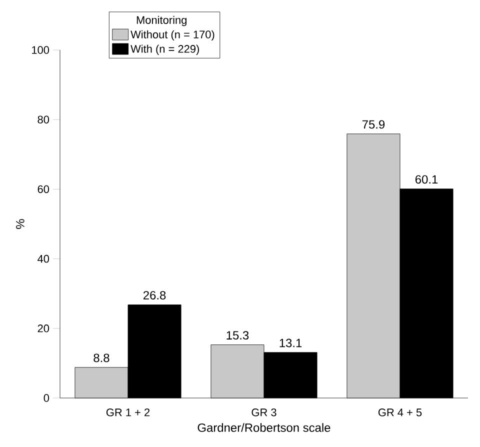 The width and height of the screenshot is (480, 447). I want to click on y-tick-label: 0, so click(47, 398).